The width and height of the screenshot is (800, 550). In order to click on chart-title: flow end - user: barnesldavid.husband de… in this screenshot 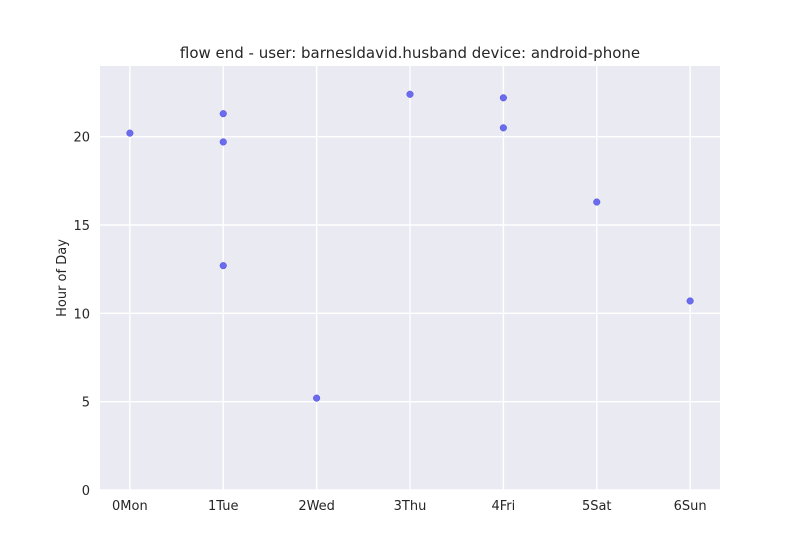, I will do `click(410, 53)`.